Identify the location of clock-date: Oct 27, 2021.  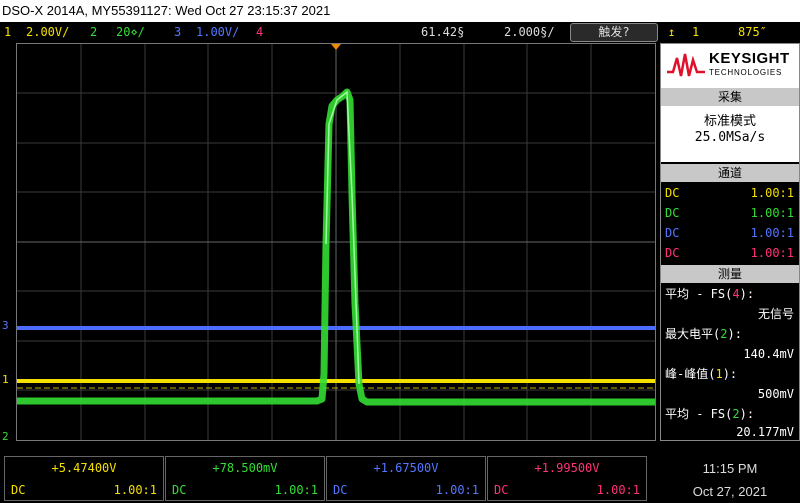
(730, 491).